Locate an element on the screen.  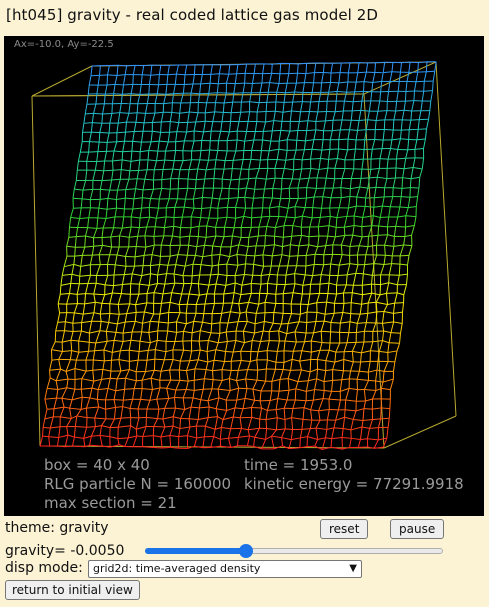
reset-button: reset is located at coordinates (344, 529).